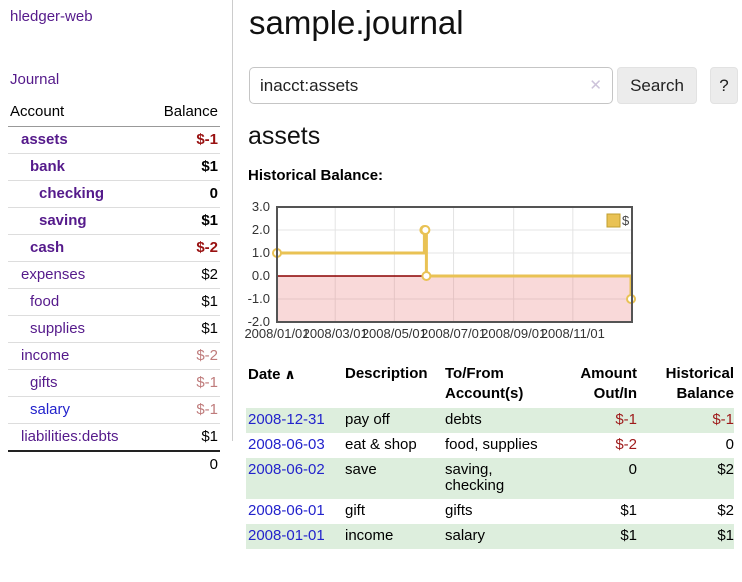  What do you see at coordinates (725, 510) in the screenshot?
I see `balance-cell: $2` at bounding box center [725, 510].